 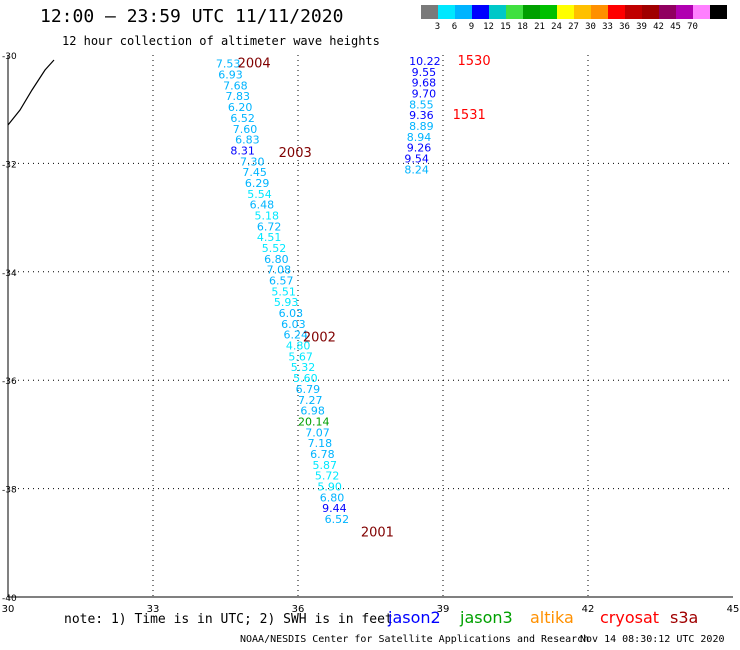 I want to click on track-a-value: 7.18, so click(x=320, y=443).